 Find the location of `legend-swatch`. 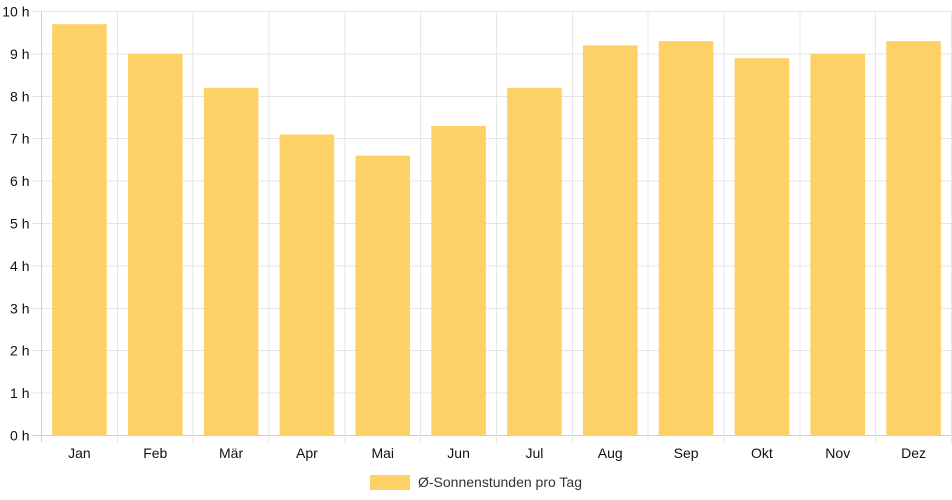

legend-swatch is located at coordinates (390, 482).